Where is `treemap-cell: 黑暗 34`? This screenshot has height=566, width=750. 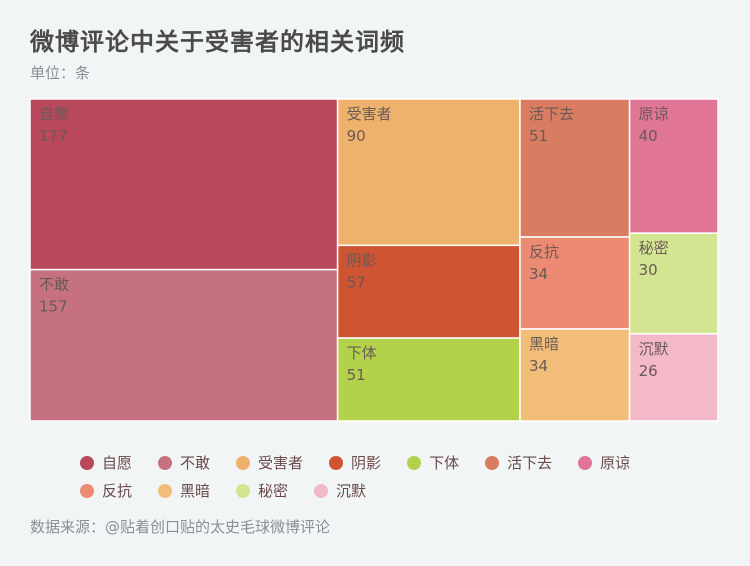
treemap-cell: 黑暗 34 is located at coordinates (575, 375).